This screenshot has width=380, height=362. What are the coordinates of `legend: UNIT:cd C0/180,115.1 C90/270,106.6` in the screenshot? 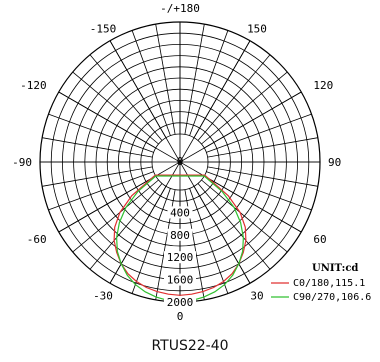 It's located at (321, 283).